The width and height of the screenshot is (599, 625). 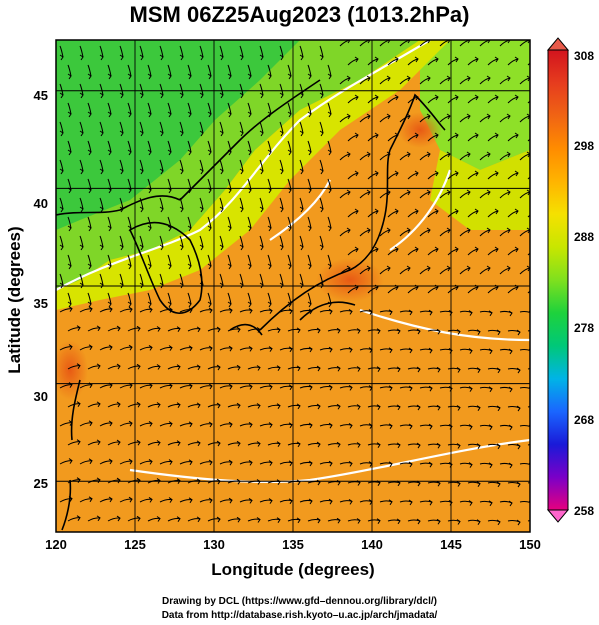 I want to click on y-tick-label: 30, so click(x=40, y=396).